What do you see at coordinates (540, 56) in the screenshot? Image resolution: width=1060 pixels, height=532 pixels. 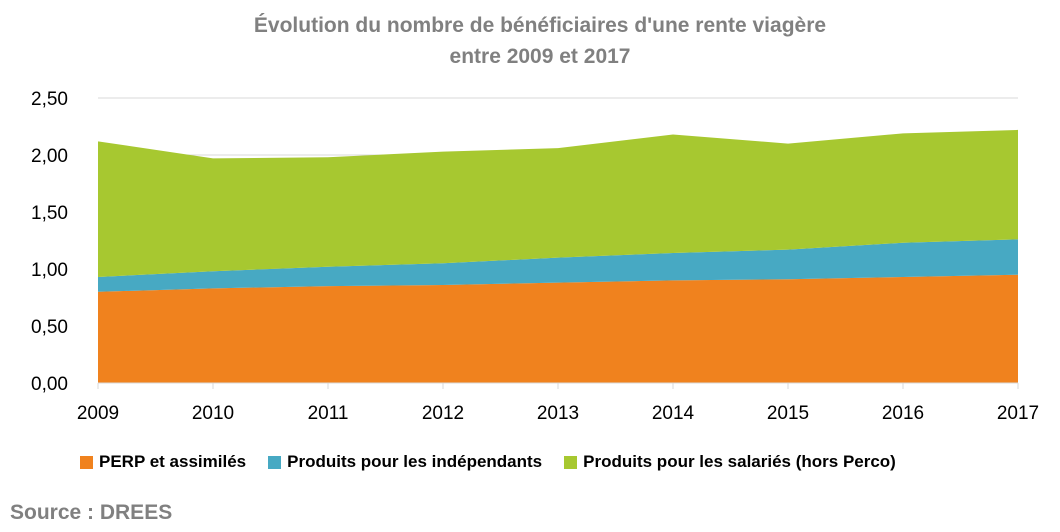 I see `chart-subtitle: entre 2009 et 2017` at bounding box center [540, 56].